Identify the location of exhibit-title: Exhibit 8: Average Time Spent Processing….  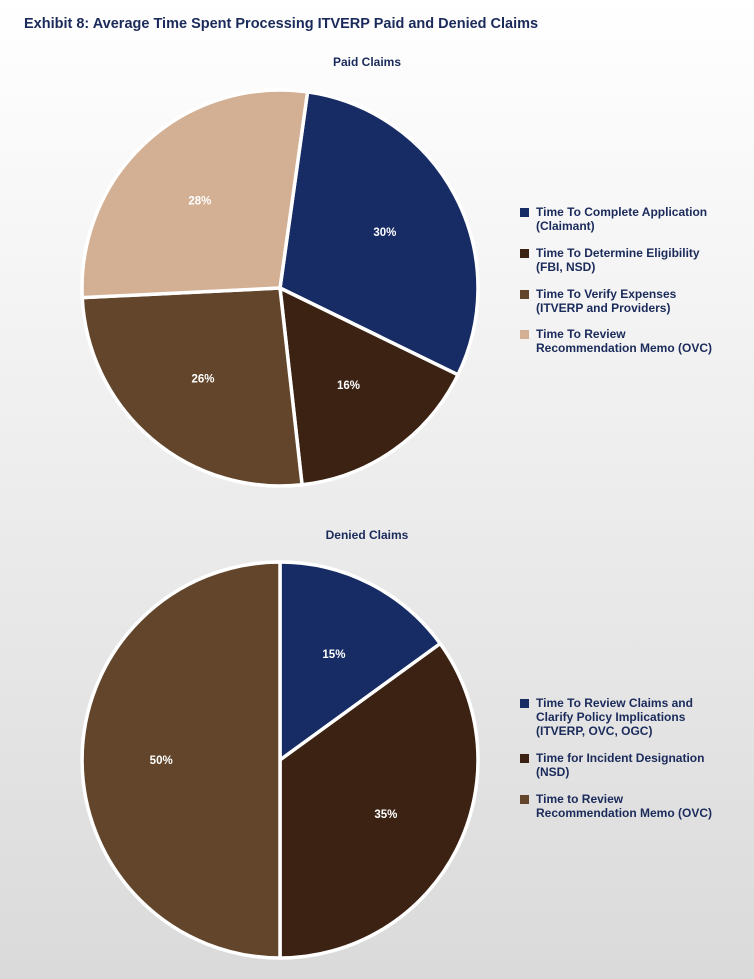
(281, 24).